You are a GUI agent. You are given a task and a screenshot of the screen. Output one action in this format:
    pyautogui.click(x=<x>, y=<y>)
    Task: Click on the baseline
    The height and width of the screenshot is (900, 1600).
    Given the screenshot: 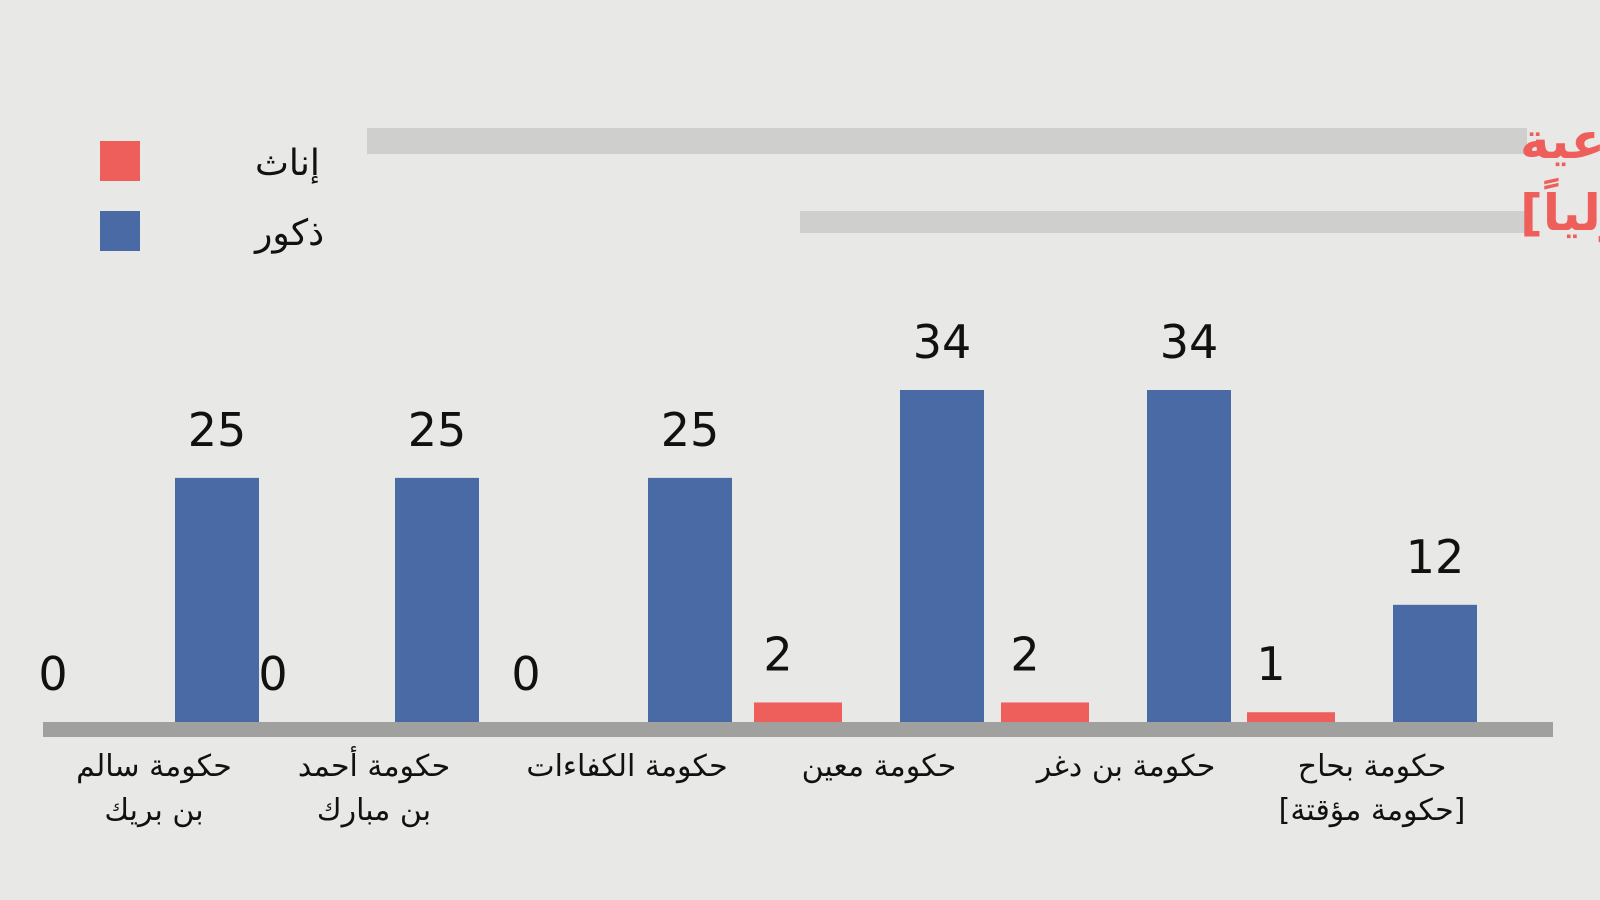 What is the action you would take?
    pyautogui.click(x=798, y=729)
    